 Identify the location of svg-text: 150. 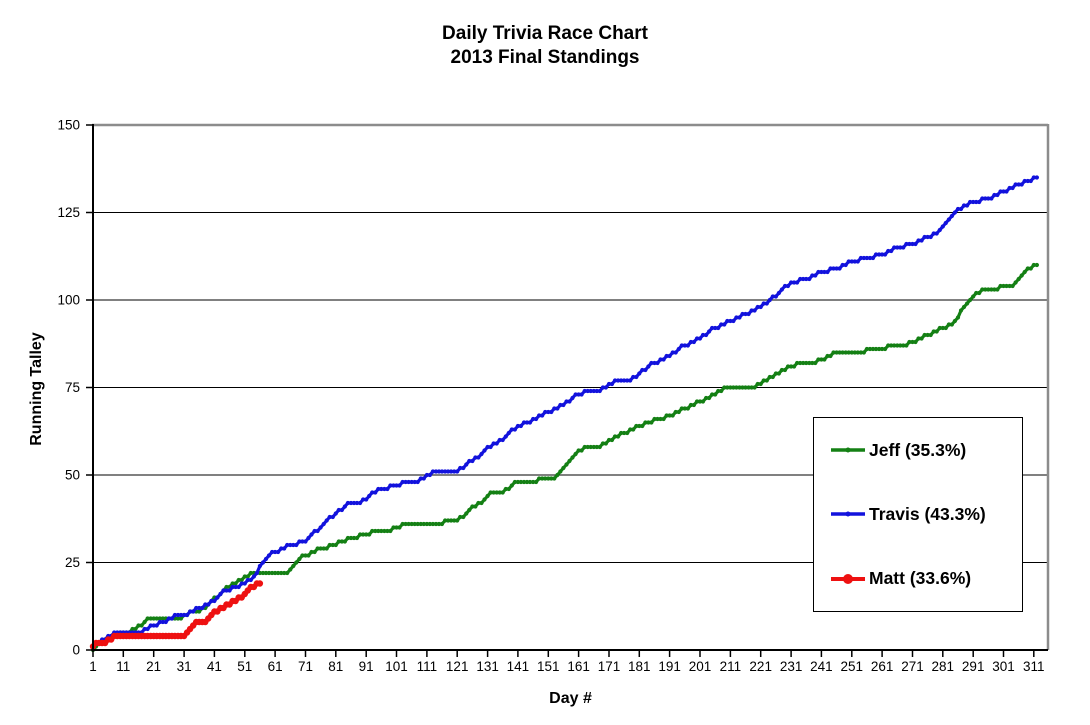
(68, 125).